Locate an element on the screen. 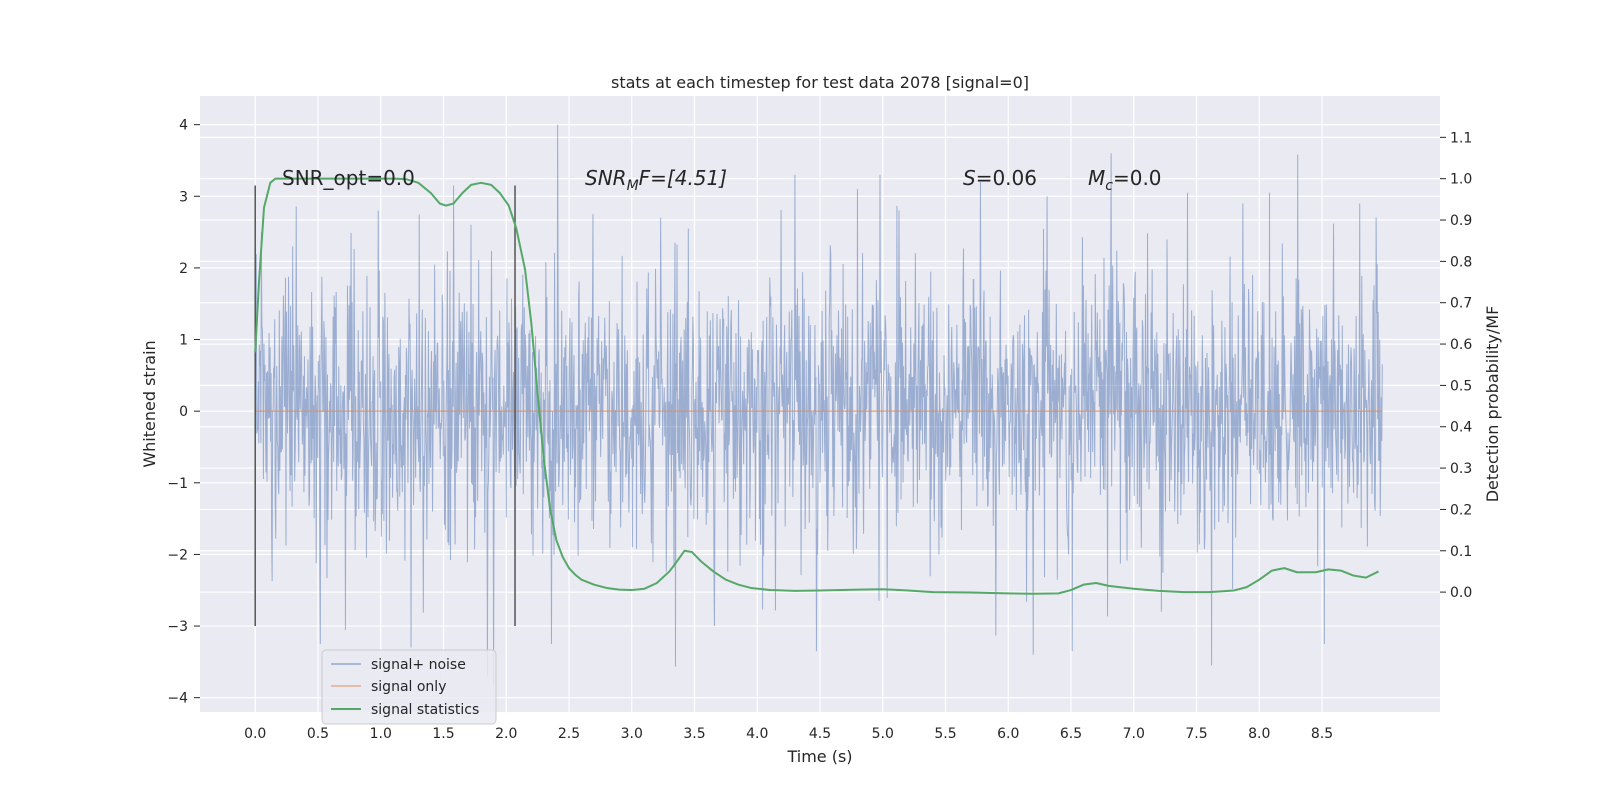 The height and width of the screenshot is (800, 1600). y-tick-label: 4 is located at coordinates (183, 126).